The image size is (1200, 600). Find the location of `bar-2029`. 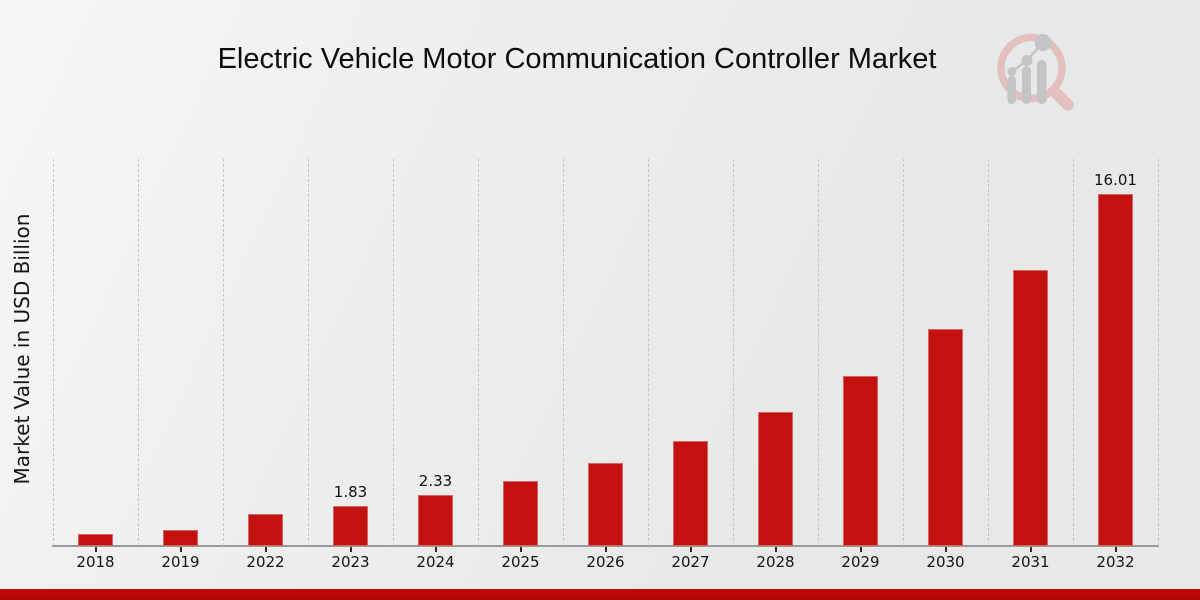

bar-2029 is located at coordinates (860, 460).